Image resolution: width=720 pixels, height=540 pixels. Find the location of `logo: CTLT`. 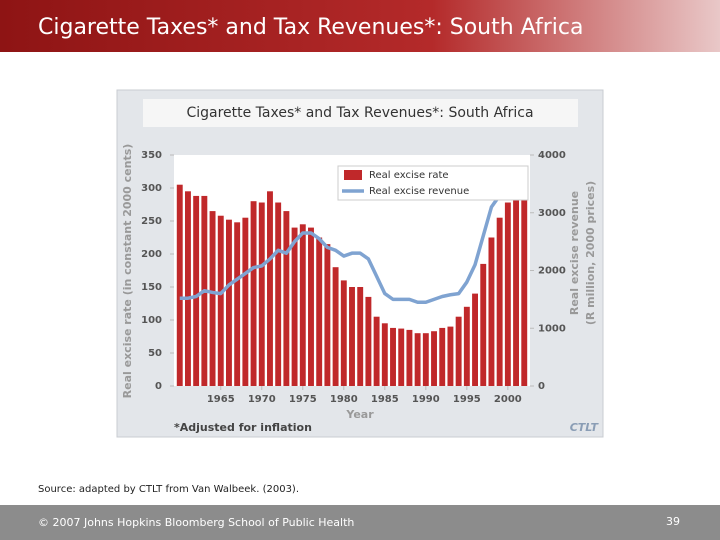

logo: CTLT is located at coordinates (585, 427).